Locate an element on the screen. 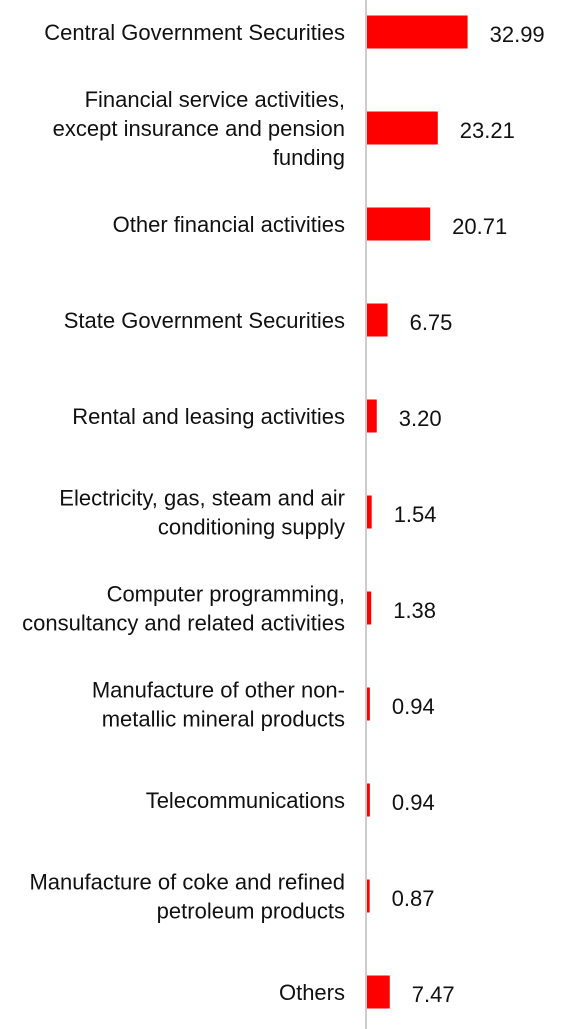 This screenshot has height=1029, width=580. value-label: 7.47 is located at coordinates (433, 994).